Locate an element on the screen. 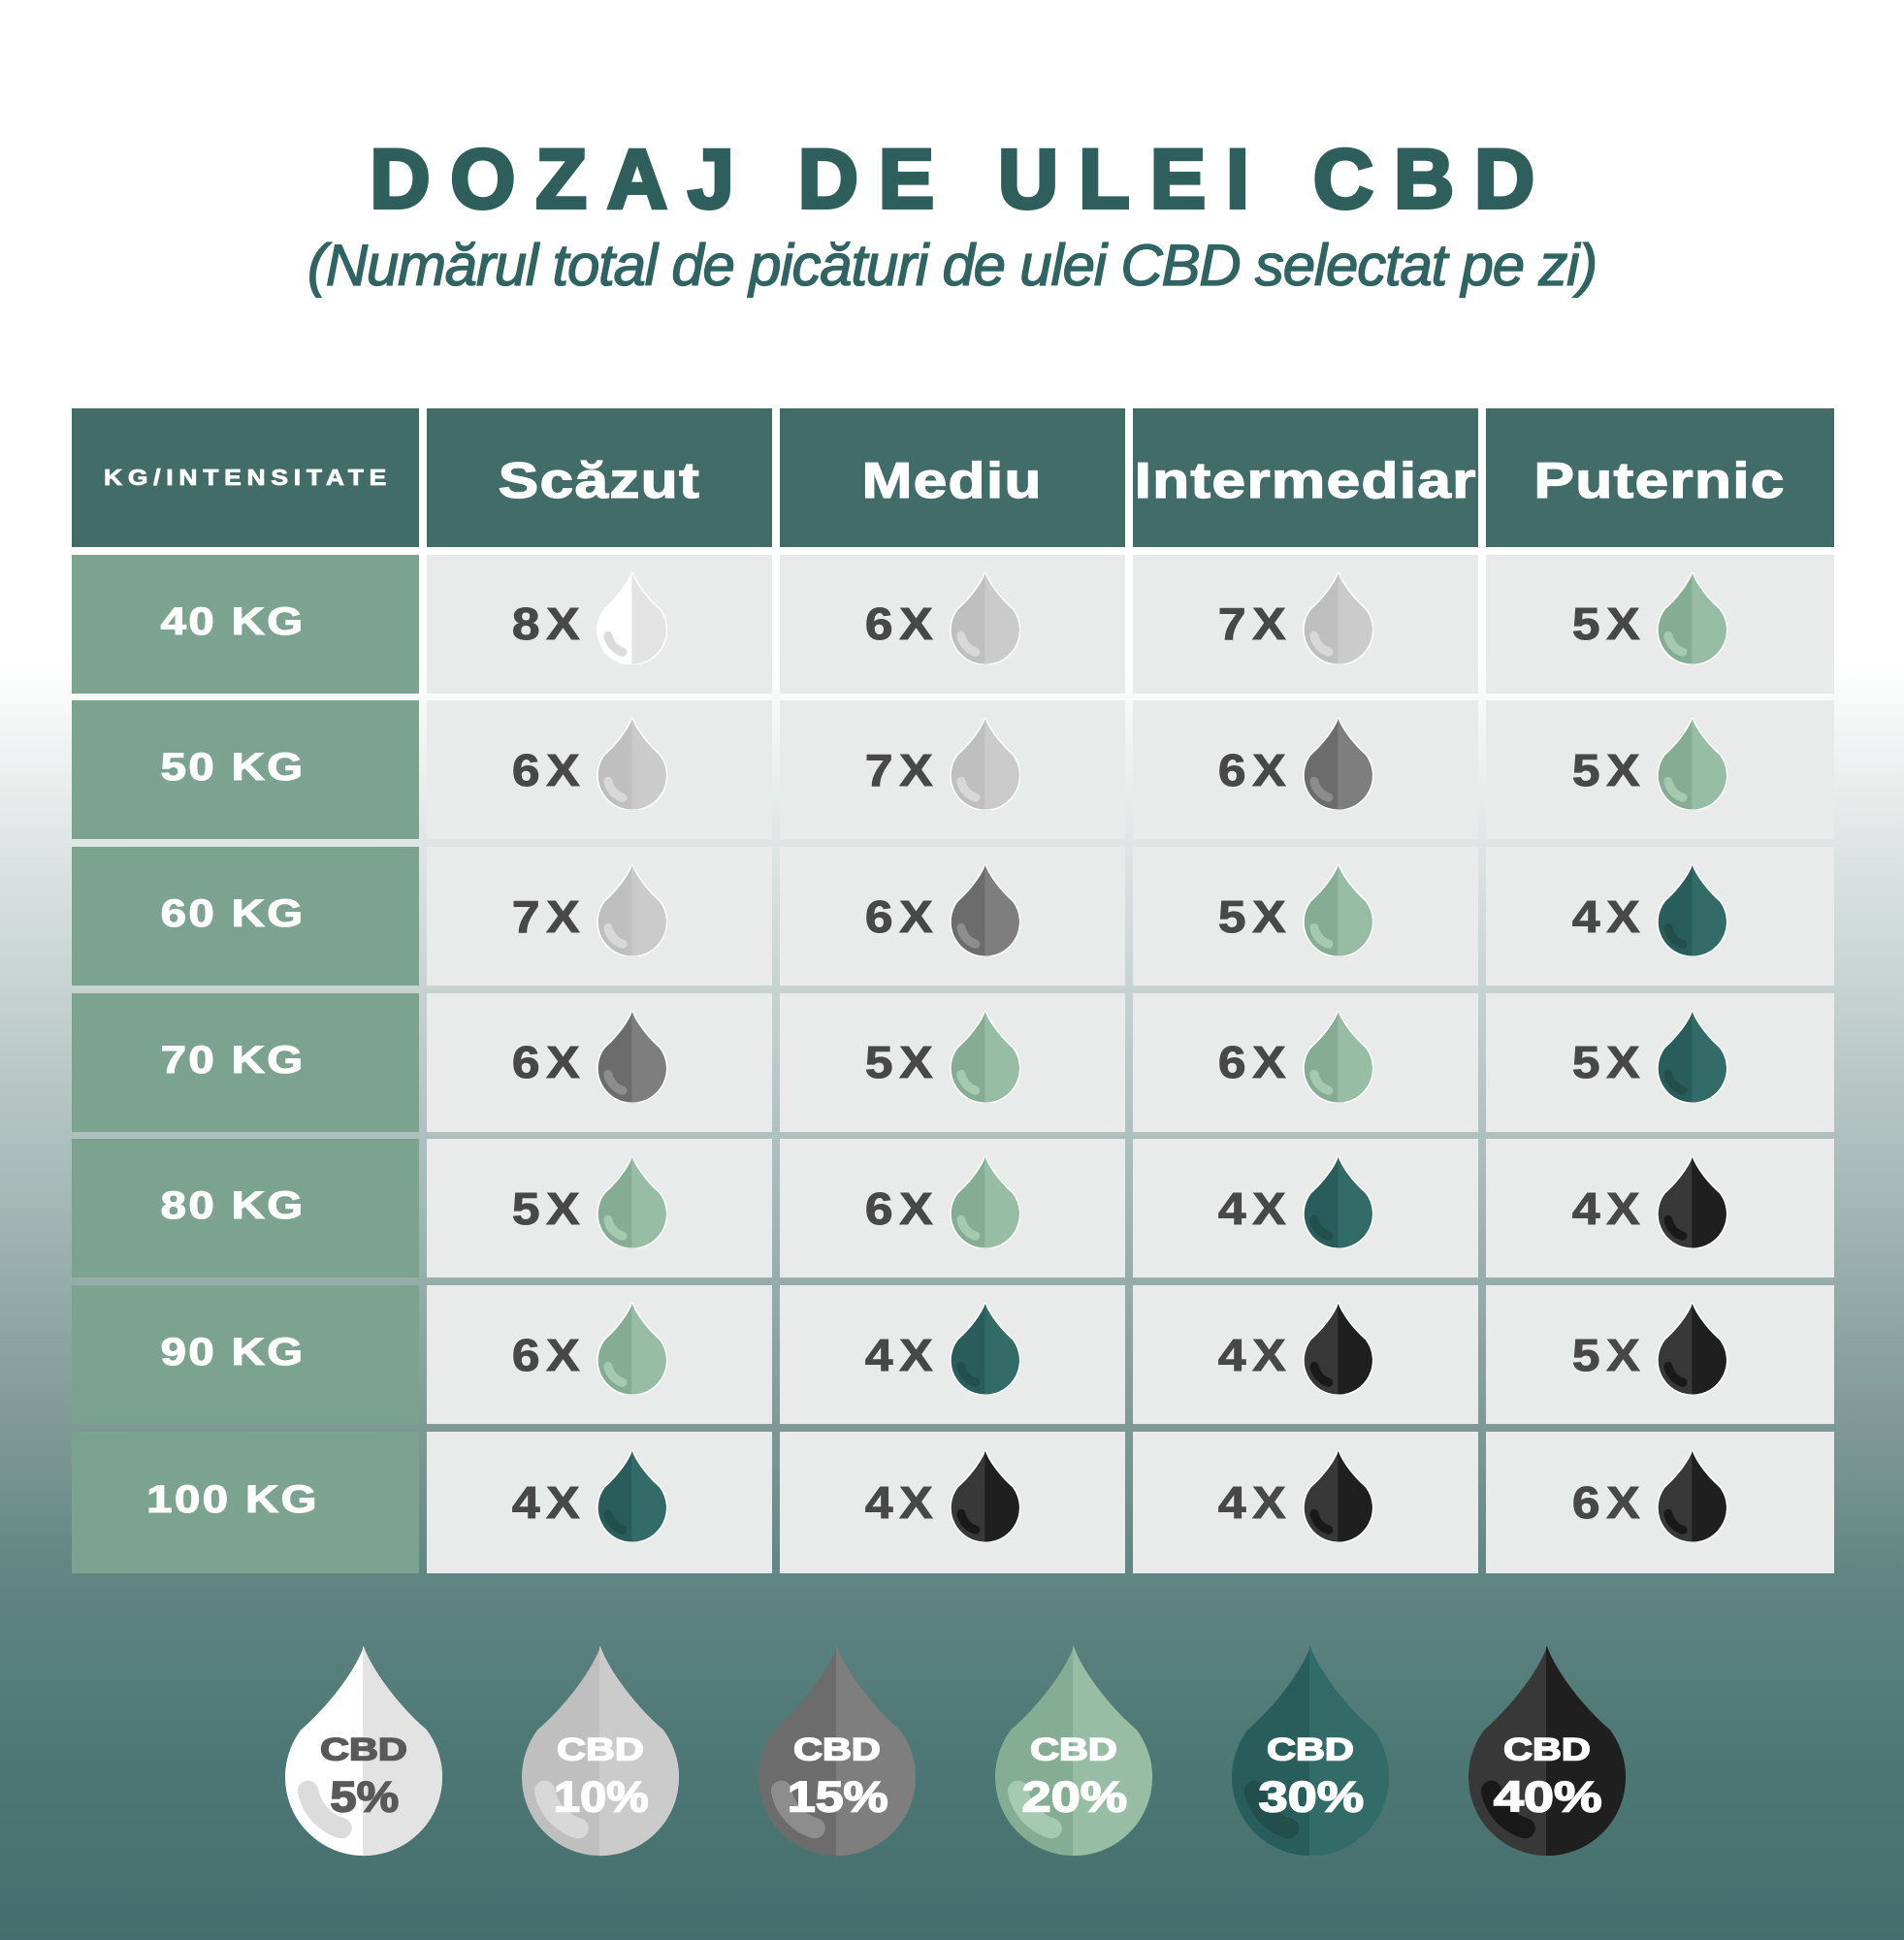 The image size is (1904, 1940). svg-text: 40% is located at coordinates (1548, 1796).